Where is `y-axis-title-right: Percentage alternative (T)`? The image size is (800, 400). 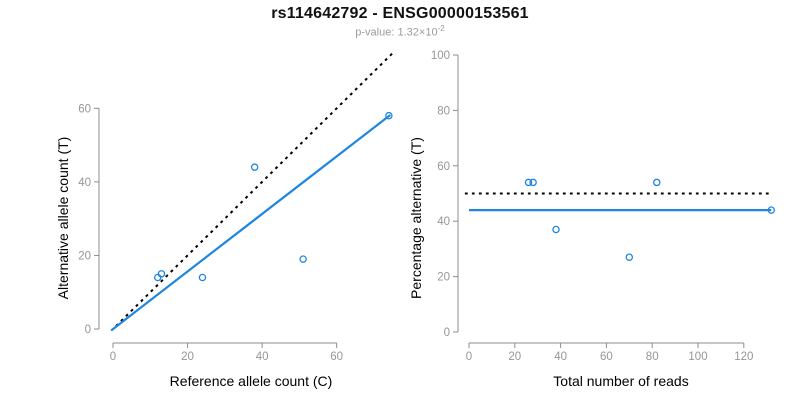
y-axis-title-right: Percentage alternative (T) is located at coordinates (416, 218).